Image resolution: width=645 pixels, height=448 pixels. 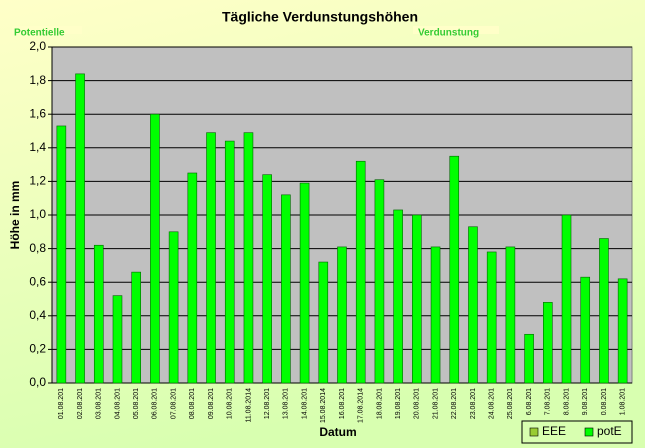 What do you see at coordinates (37, 214) in the screenshot?
I see `y-tick-label: 1,0` at bounding box center [37, 214].